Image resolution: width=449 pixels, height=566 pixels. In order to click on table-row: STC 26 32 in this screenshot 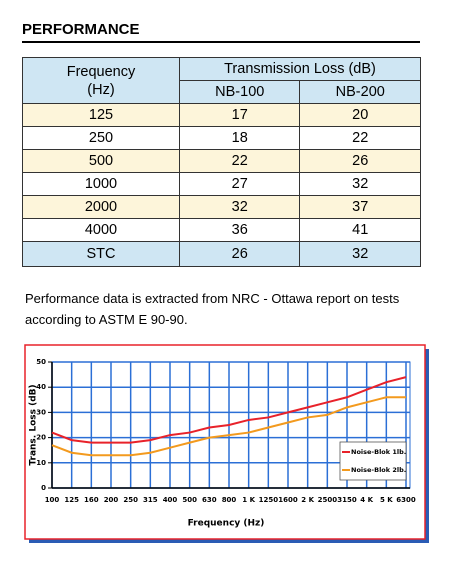, I will do `click(221, 254)`.